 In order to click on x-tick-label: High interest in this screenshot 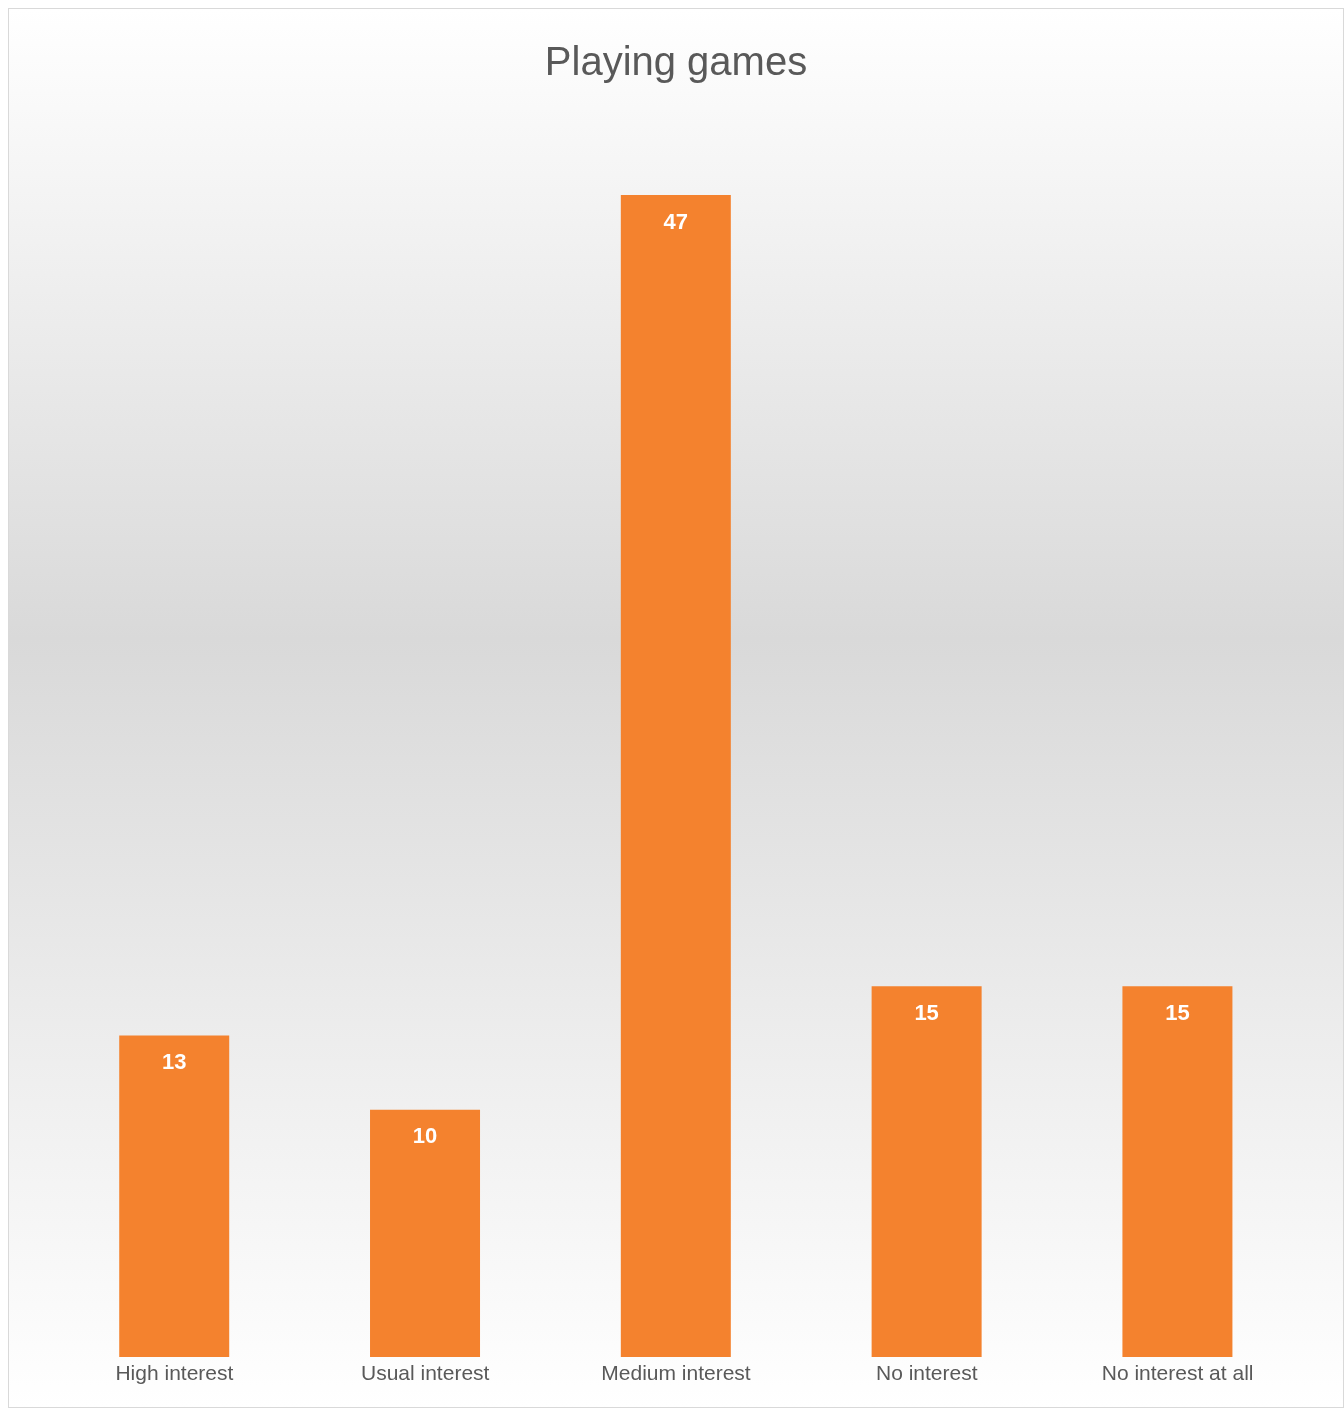, I will do `click(174, 1372)`.